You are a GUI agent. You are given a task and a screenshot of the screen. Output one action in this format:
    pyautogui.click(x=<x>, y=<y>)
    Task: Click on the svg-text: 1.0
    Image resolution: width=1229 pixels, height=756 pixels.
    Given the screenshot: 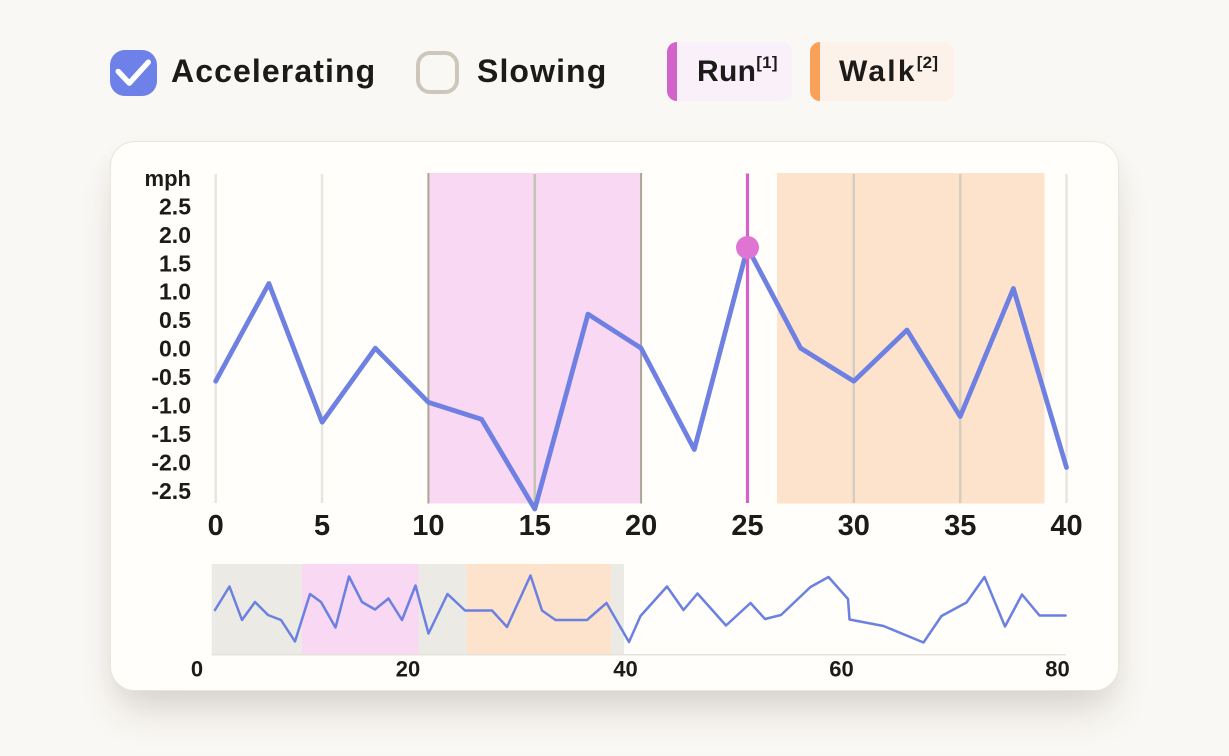 What is the action you would take?
    pyautogui.click(x=175, y=292)
    